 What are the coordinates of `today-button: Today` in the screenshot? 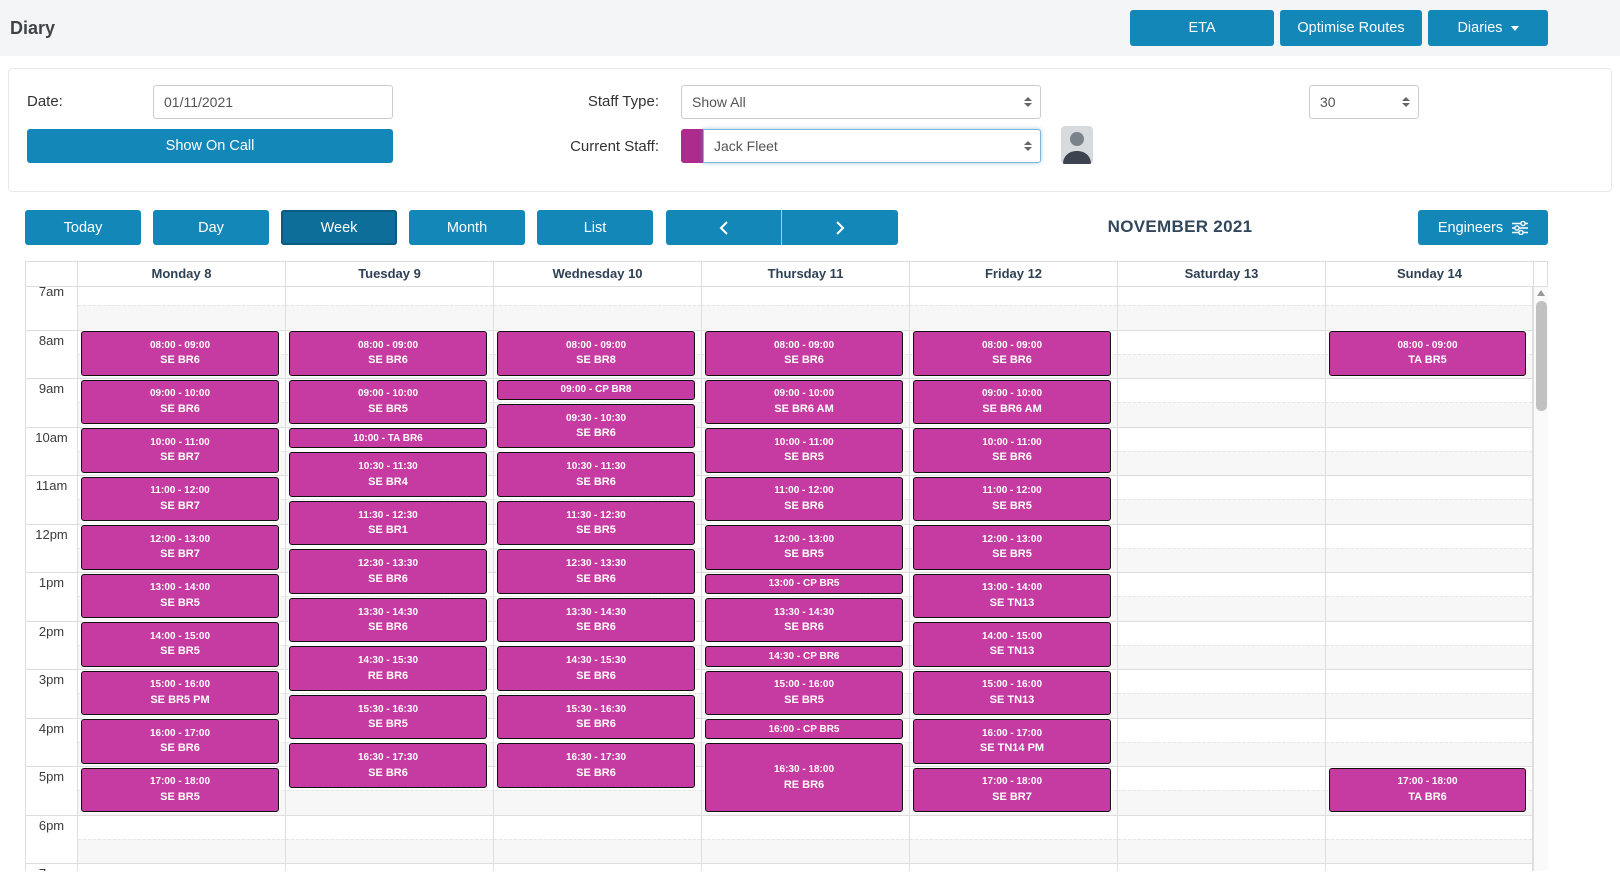 It's located at (83, 227).